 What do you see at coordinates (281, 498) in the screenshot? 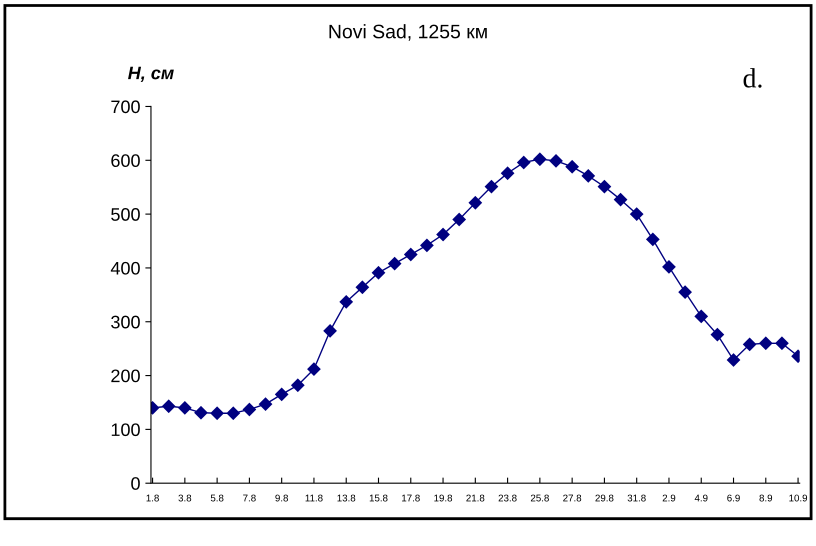
I see `x-tick-label: 9.8` at bounding box center [281, 498].